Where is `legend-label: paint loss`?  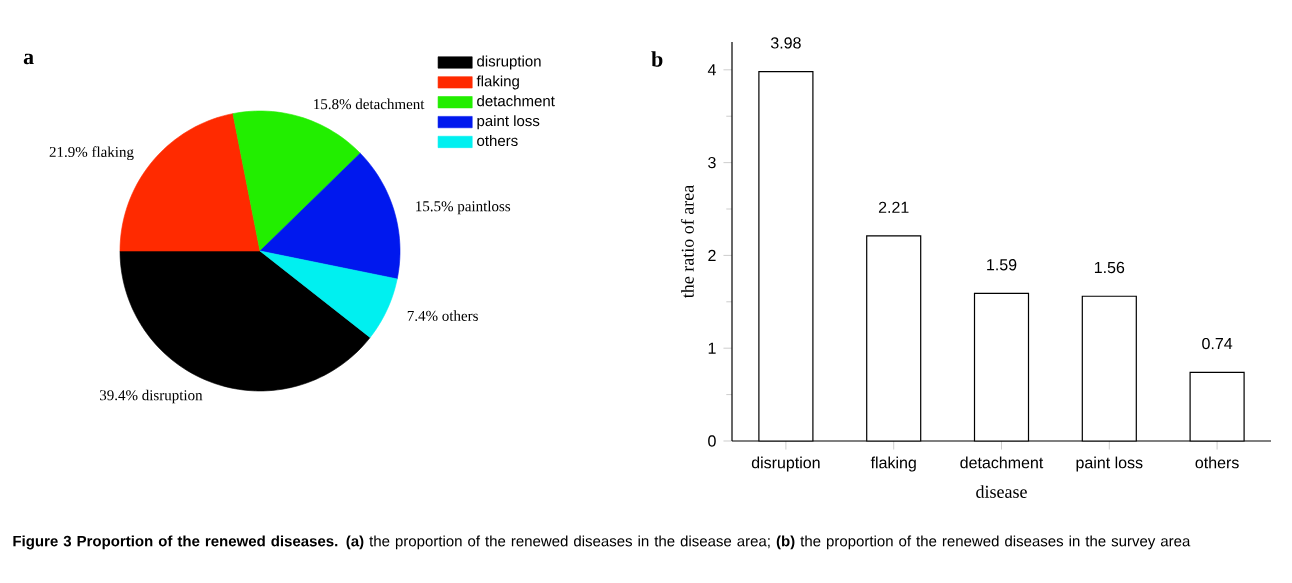 legend-label: paint loss is located at coordinates (508, 122).